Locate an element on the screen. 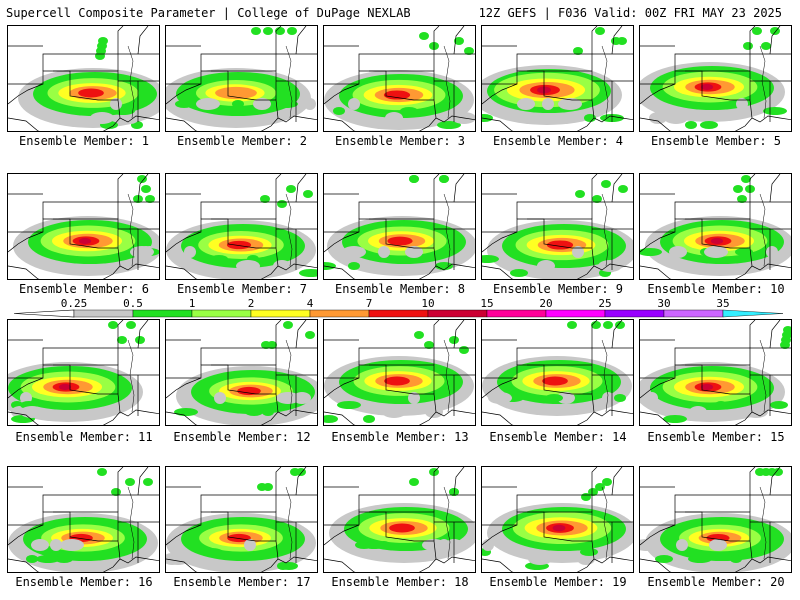 Image resolution: width=800 pixels, height=600 pixels. colorbar-legend: 0.25 0.5 1 2 4 7 10 15 20 25 30 35 is located at coordinates (398, 307).